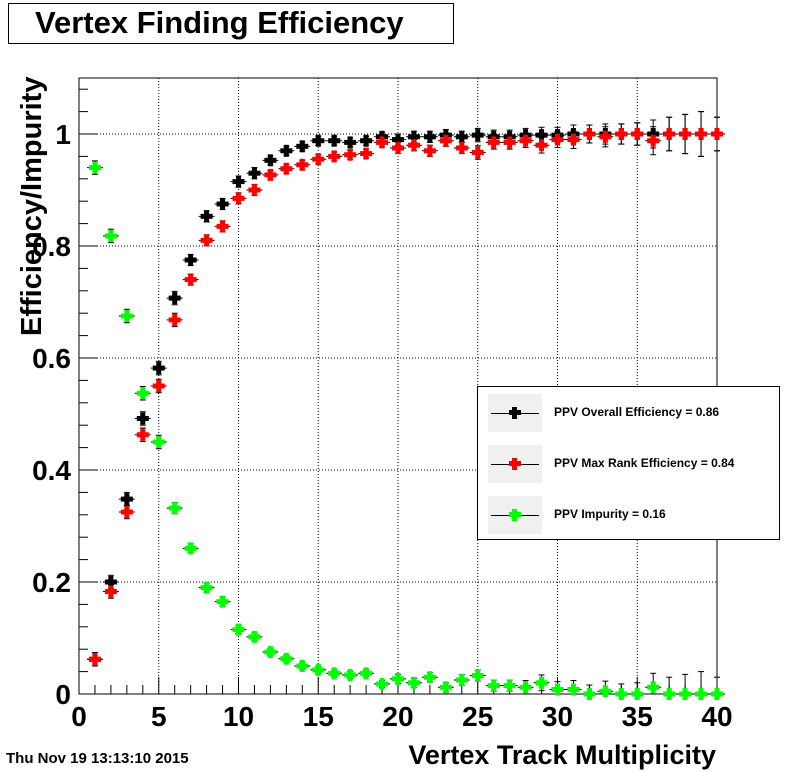  What do you see at coordinates (716, 716) in the screenshot?
I see `x-tick-label: 40` at bounding box center [716, 716].